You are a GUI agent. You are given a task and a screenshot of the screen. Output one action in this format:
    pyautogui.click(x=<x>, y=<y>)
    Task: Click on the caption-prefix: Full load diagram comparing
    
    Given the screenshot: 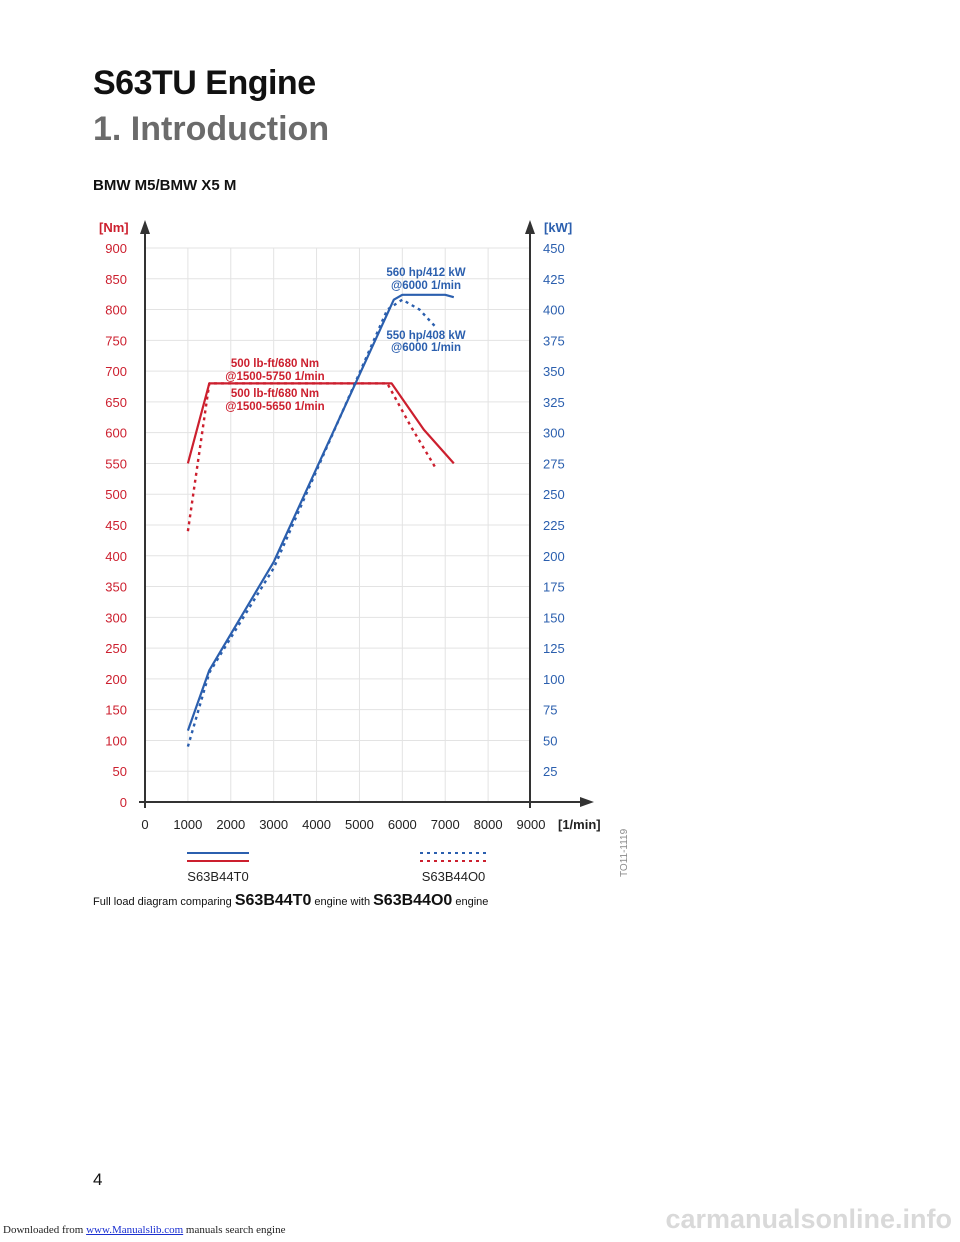 What is the action you would take?
    pyautogui.click(x=164, y=902)
    